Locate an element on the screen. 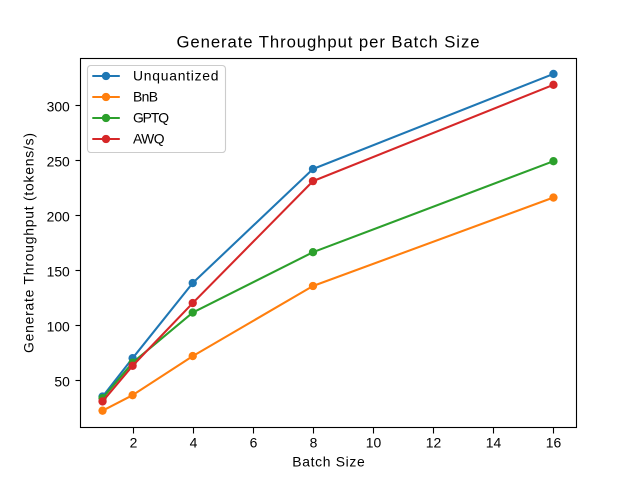  svg-text: BnB is located at coordinates (145, 97).